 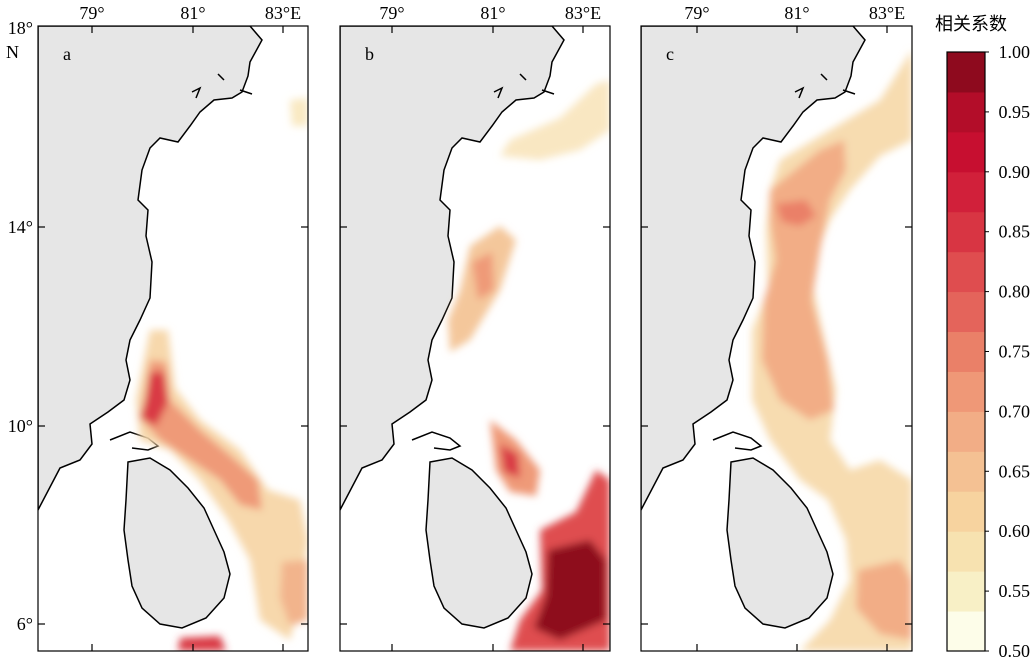 I want to click on lat-unit-label: N, so click(x=12, y=52).